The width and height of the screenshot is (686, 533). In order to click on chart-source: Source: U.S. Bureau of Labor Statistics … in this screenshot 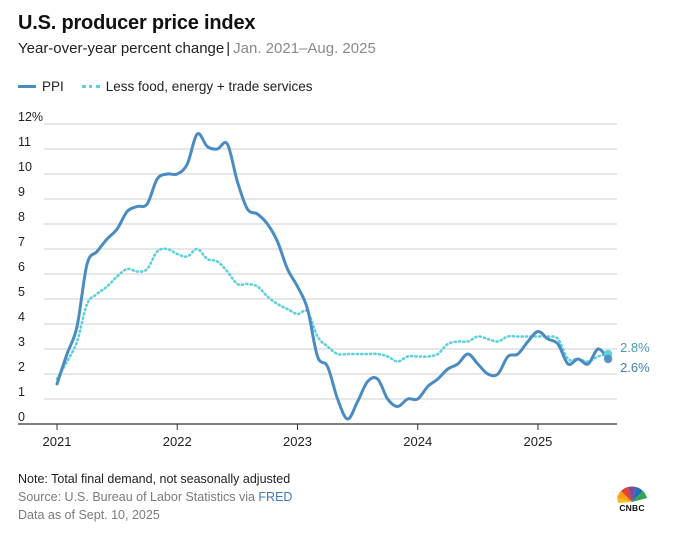, I will do `click(155, 497)`.